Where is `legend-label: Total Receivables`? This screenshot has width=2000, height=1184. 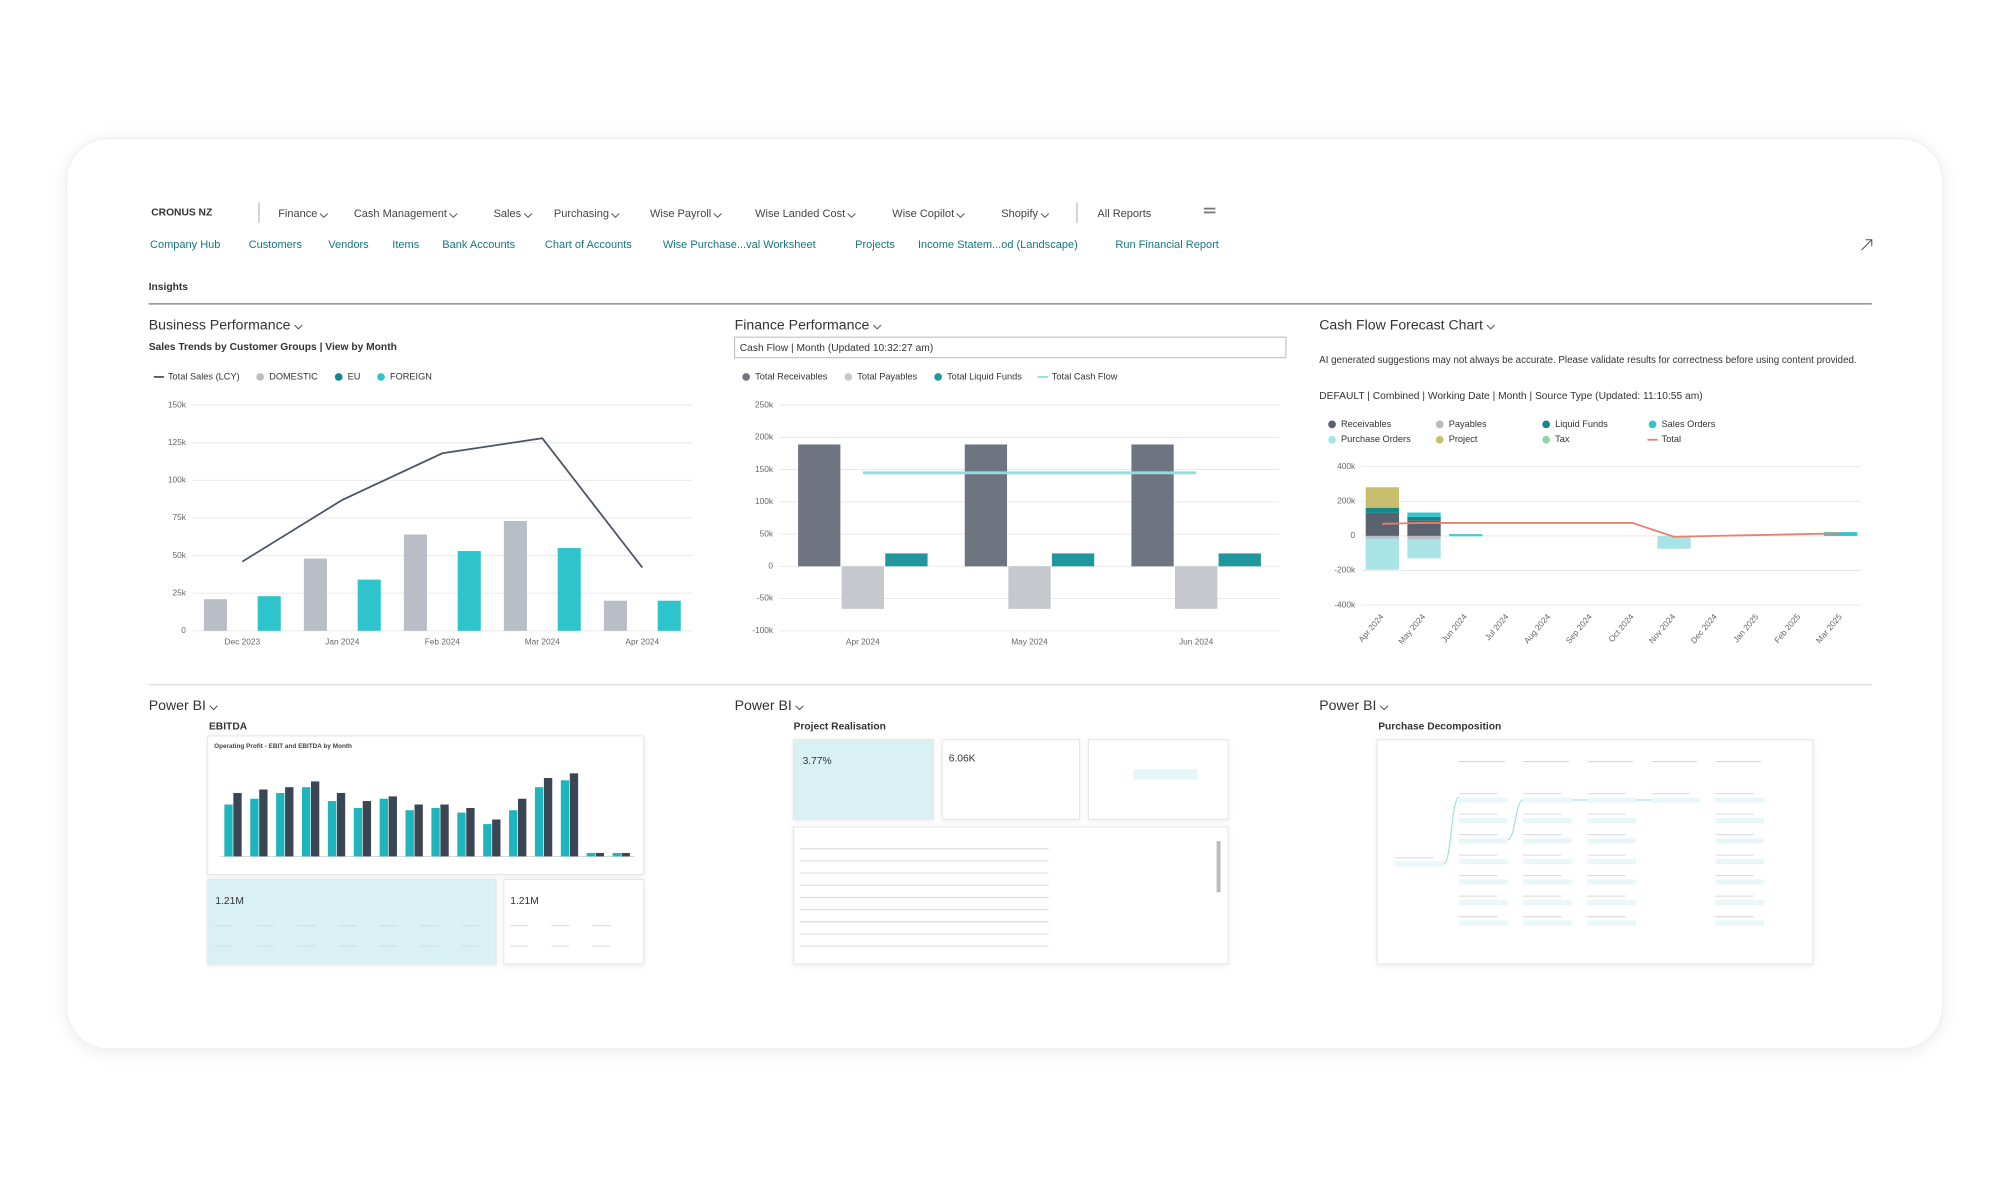 legend-label: Total Receivables is located at coordinates (791, 376).